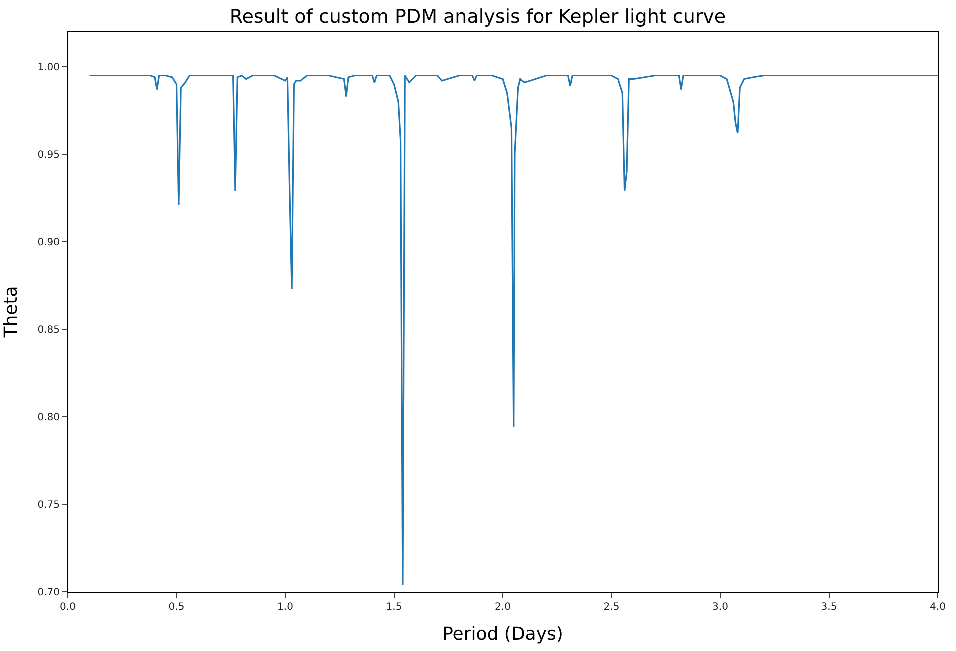  I want to click on x-tick-label: 4.0, so click(938, 607).